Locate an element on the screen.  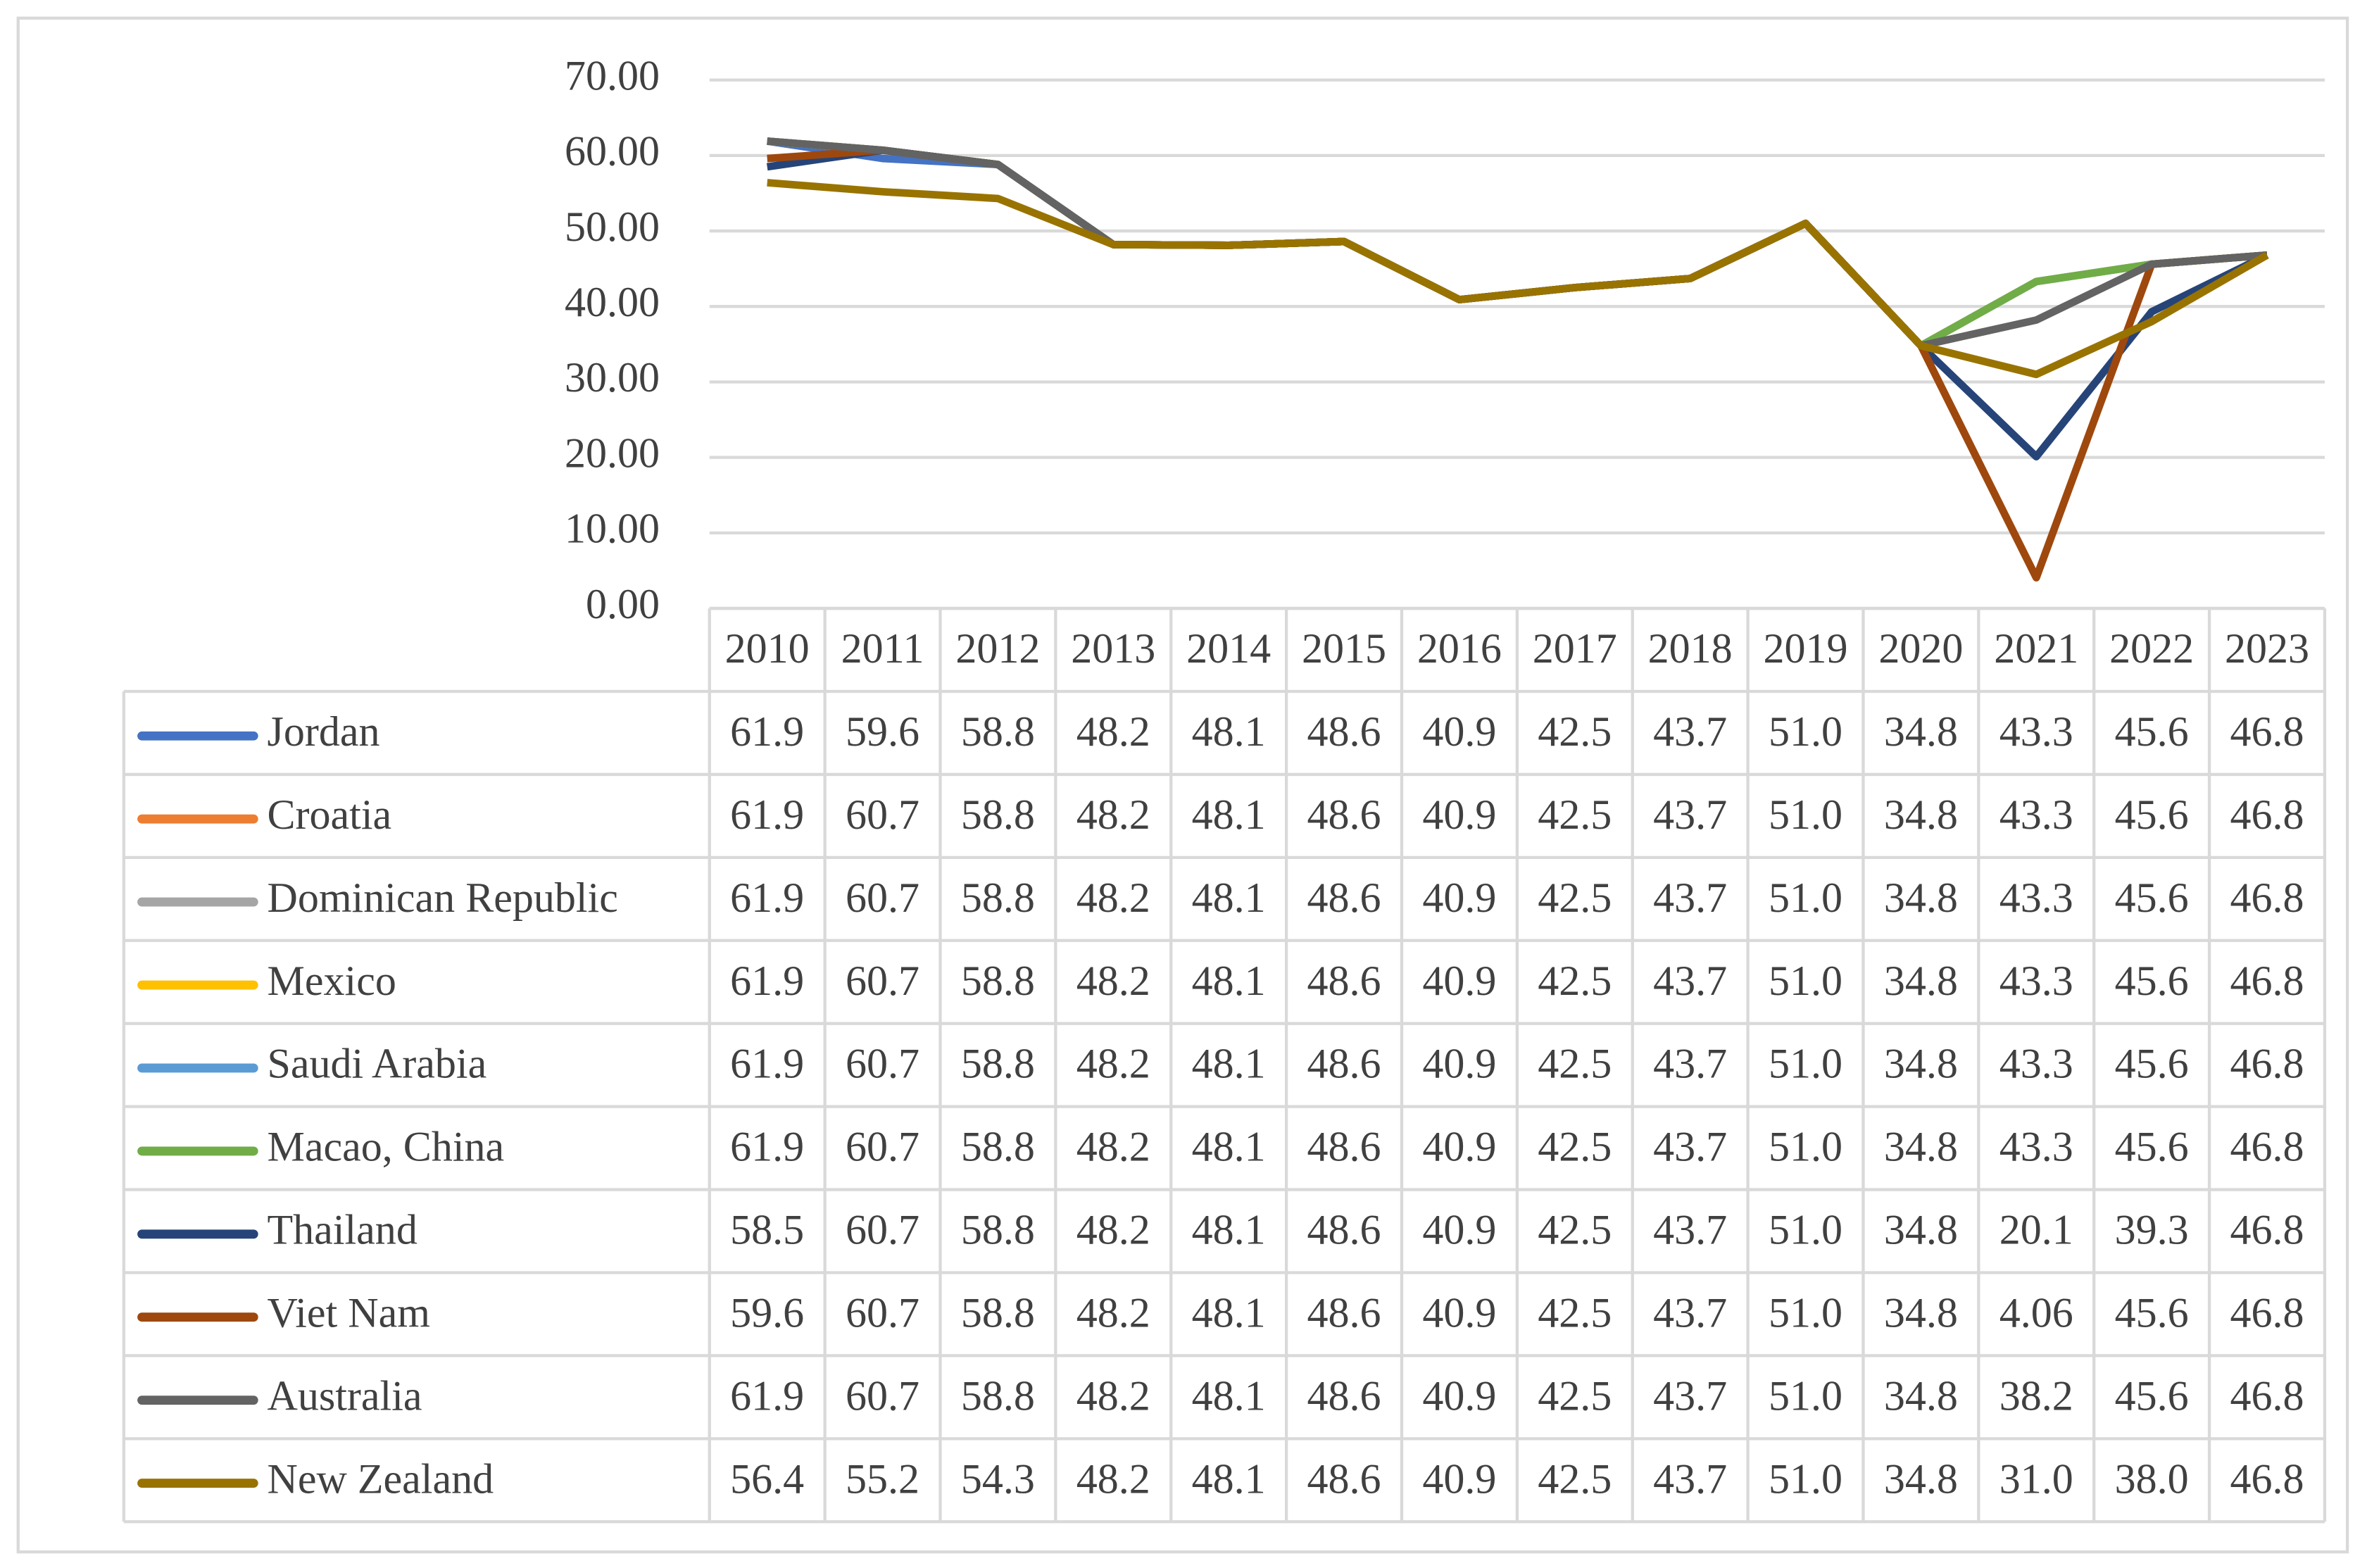
x-tick-label: 2012 is located at coordinates (997, 648).